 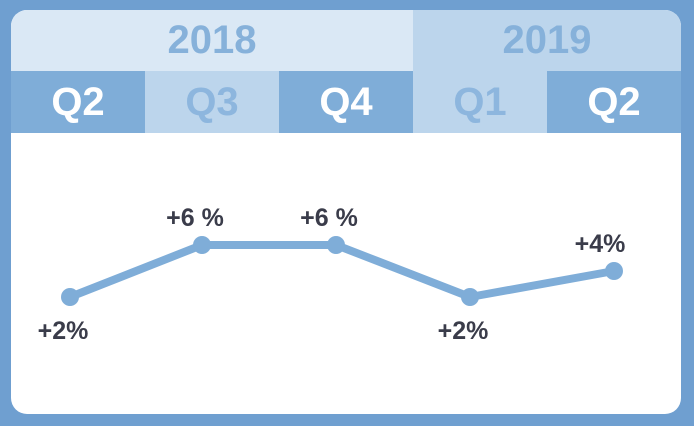 What do you see at coordinates (342, 271) in the screenshot?
I see `series-line` at bounding box center [342, 271].